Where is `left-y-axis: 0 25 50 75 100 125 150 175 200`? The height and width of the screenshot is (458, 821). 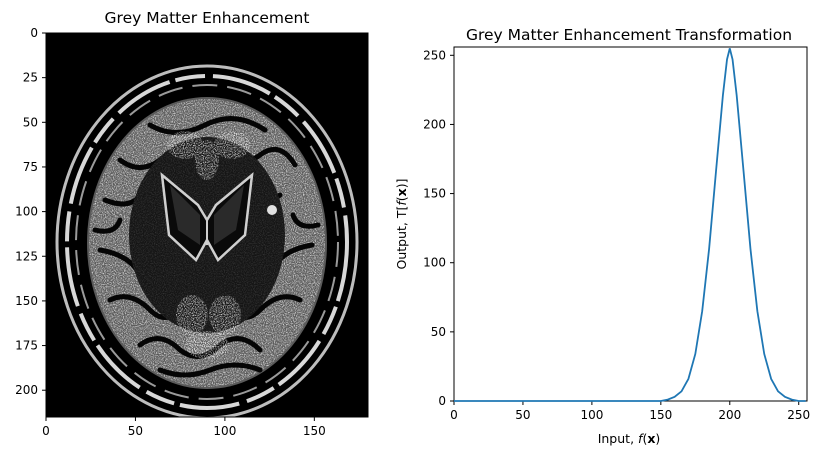
left-y-axis: 0 25 50 75 100 125 150 175 200 is located at coordinates (30, 211).